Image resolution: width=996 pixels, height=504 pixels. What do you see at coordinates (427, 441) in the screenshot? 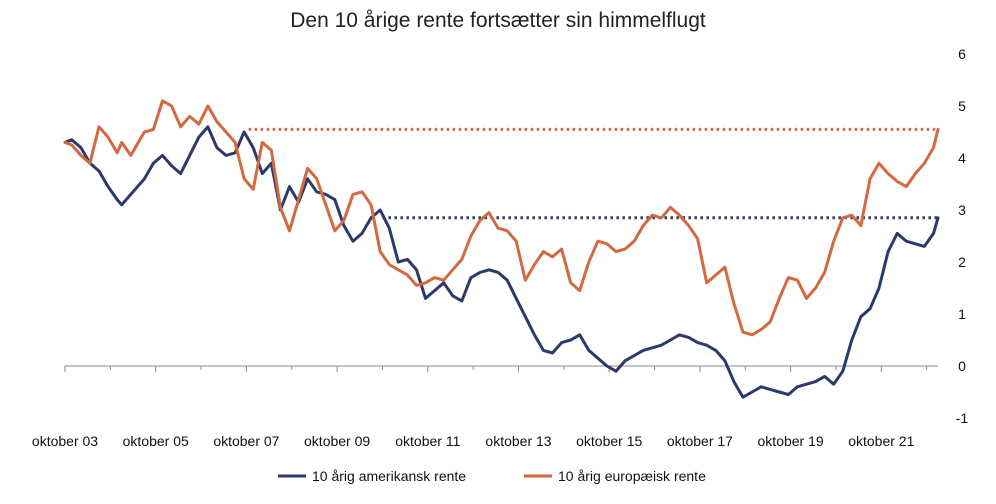
I see `x-tick-label: oktober 11` at bounding box center [427, 441].